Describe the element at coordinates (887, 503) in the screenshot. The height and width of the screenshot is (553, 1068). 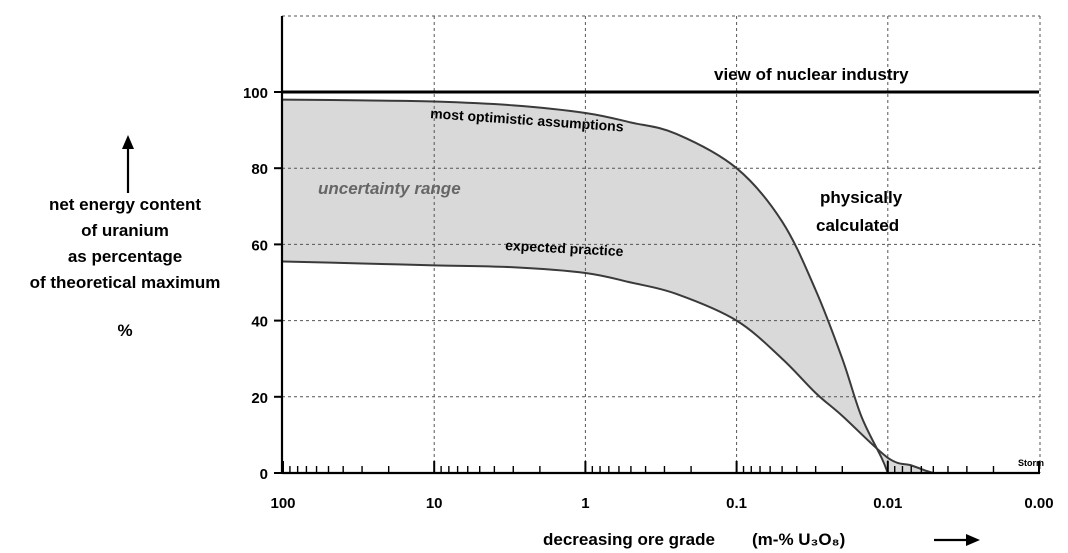
I see `x-tick-label: 0.01` at that location.